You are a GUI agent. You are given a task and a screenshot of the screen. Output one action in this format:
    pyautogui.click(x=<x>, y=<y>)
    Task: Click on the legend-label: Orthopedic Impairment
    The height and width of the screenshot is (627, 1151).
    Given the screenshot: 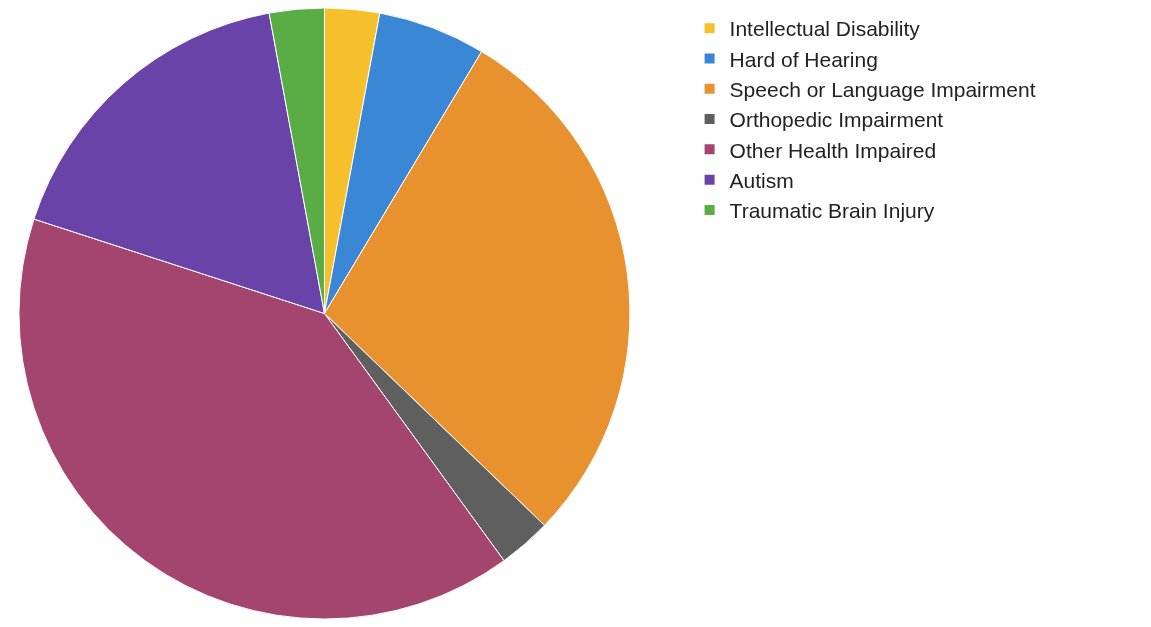 What is the action you would take?
    pyautogui.click(x=836, y=120)
    